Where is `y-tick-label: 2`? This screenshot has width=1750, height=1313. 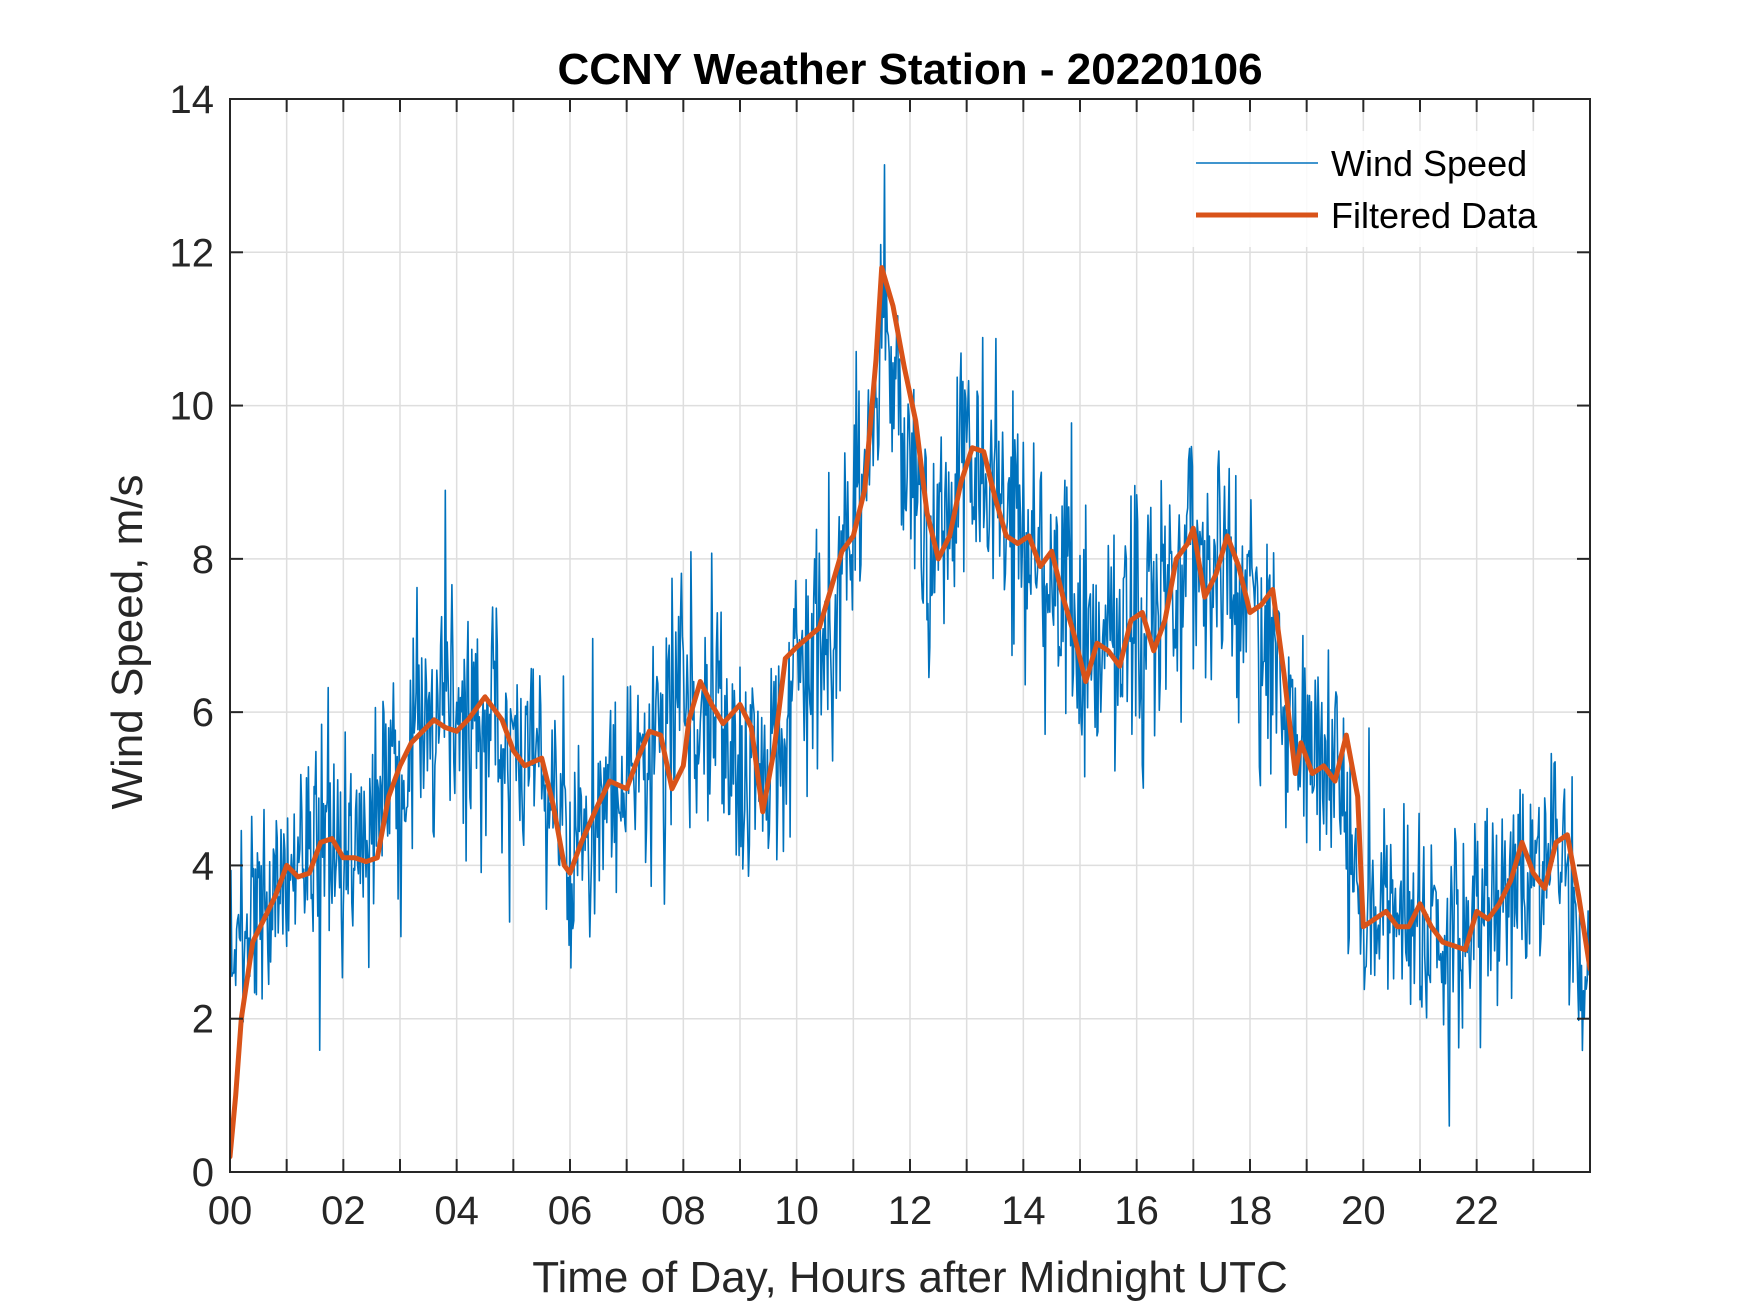 y-tick-label: 2 is located at coordinates (203, 1020).